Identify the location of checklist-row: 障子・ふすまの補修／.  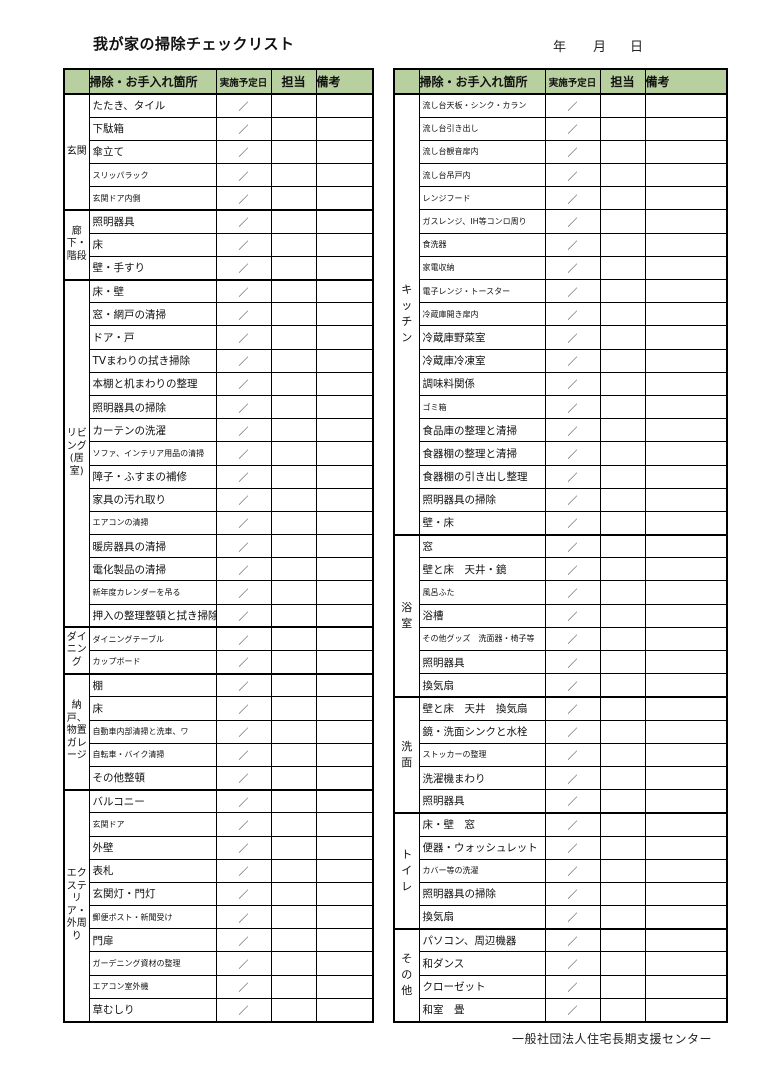
(219, 476).